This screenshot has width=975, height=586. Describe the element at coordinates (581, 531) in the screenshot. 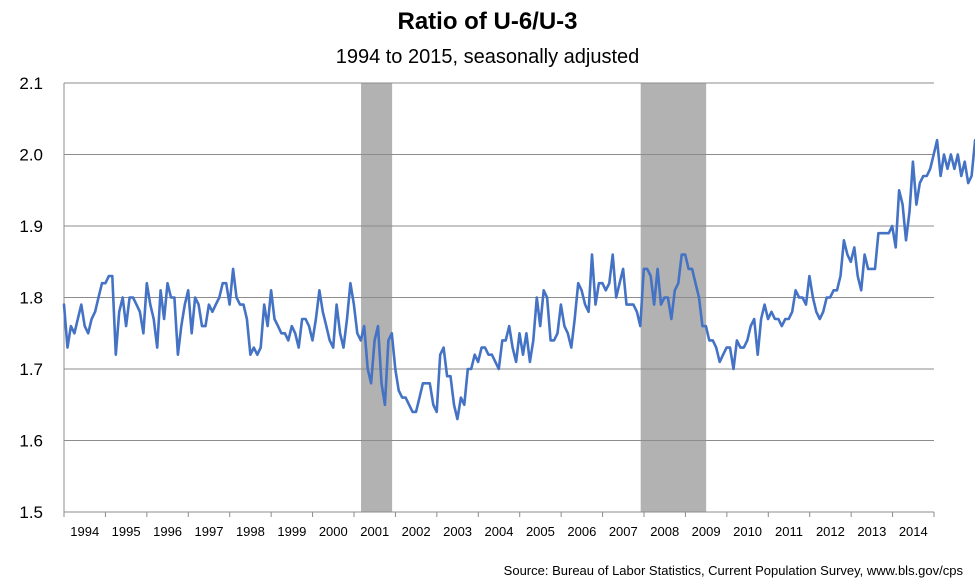

I see `x-tick-label: 2006` at that location.